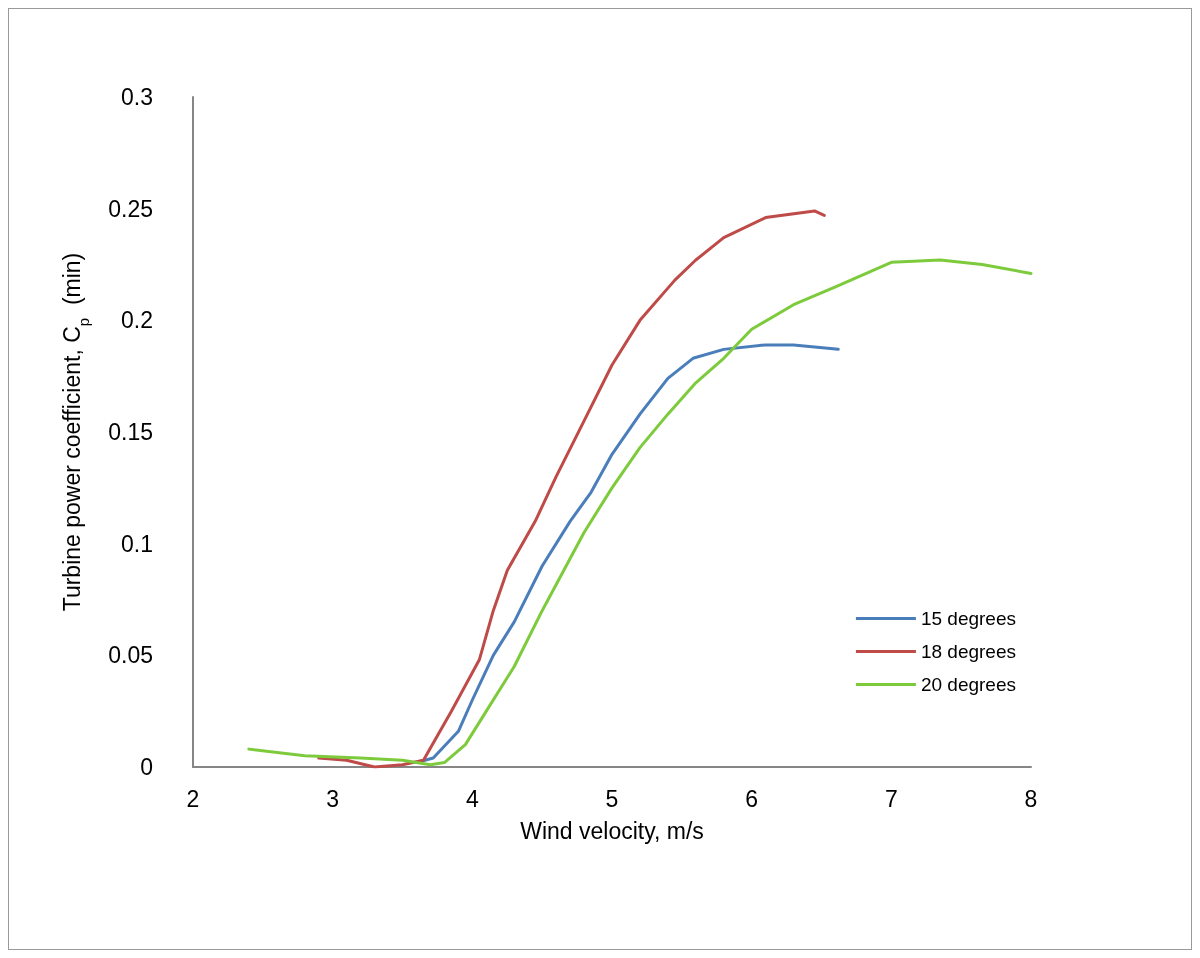 The width and height of the screenshot is (1200, 958). I want to click on legend-label: 20 degrees, so click(968, 684).